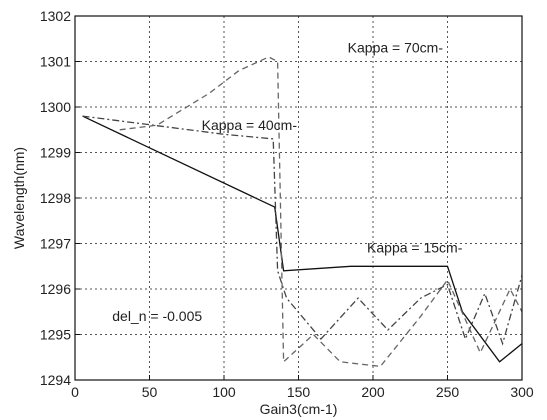  What do you see at coordinates (299, 392) in the screenshot?
I see `x-tick-label: 150` at bounding box center [299, 392].